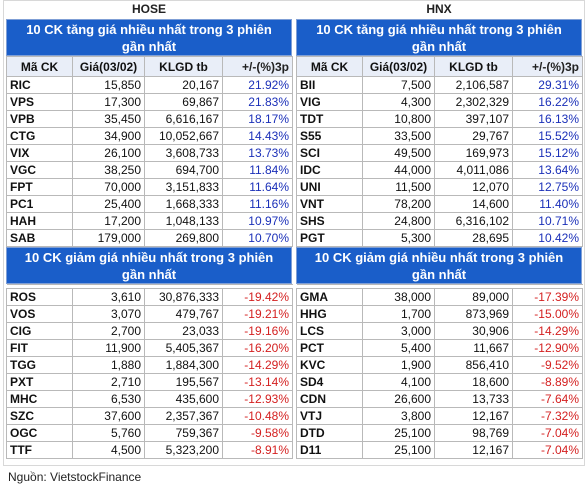 The height and width of the screenshot is (499, 587). I want to click on table-row: SAB 179,000 269,800 10.70%, so click(149, 238).